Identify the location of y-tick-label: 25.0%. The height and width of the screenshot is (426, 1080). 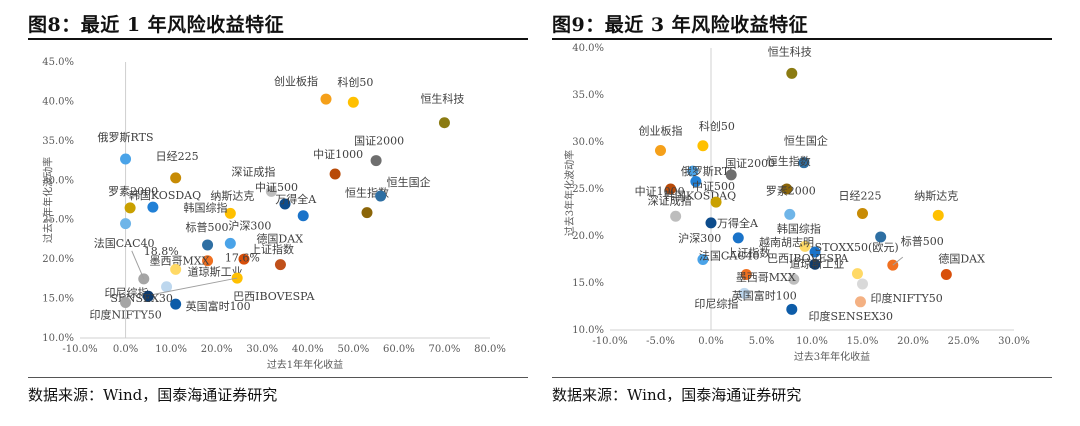
(58, 220).